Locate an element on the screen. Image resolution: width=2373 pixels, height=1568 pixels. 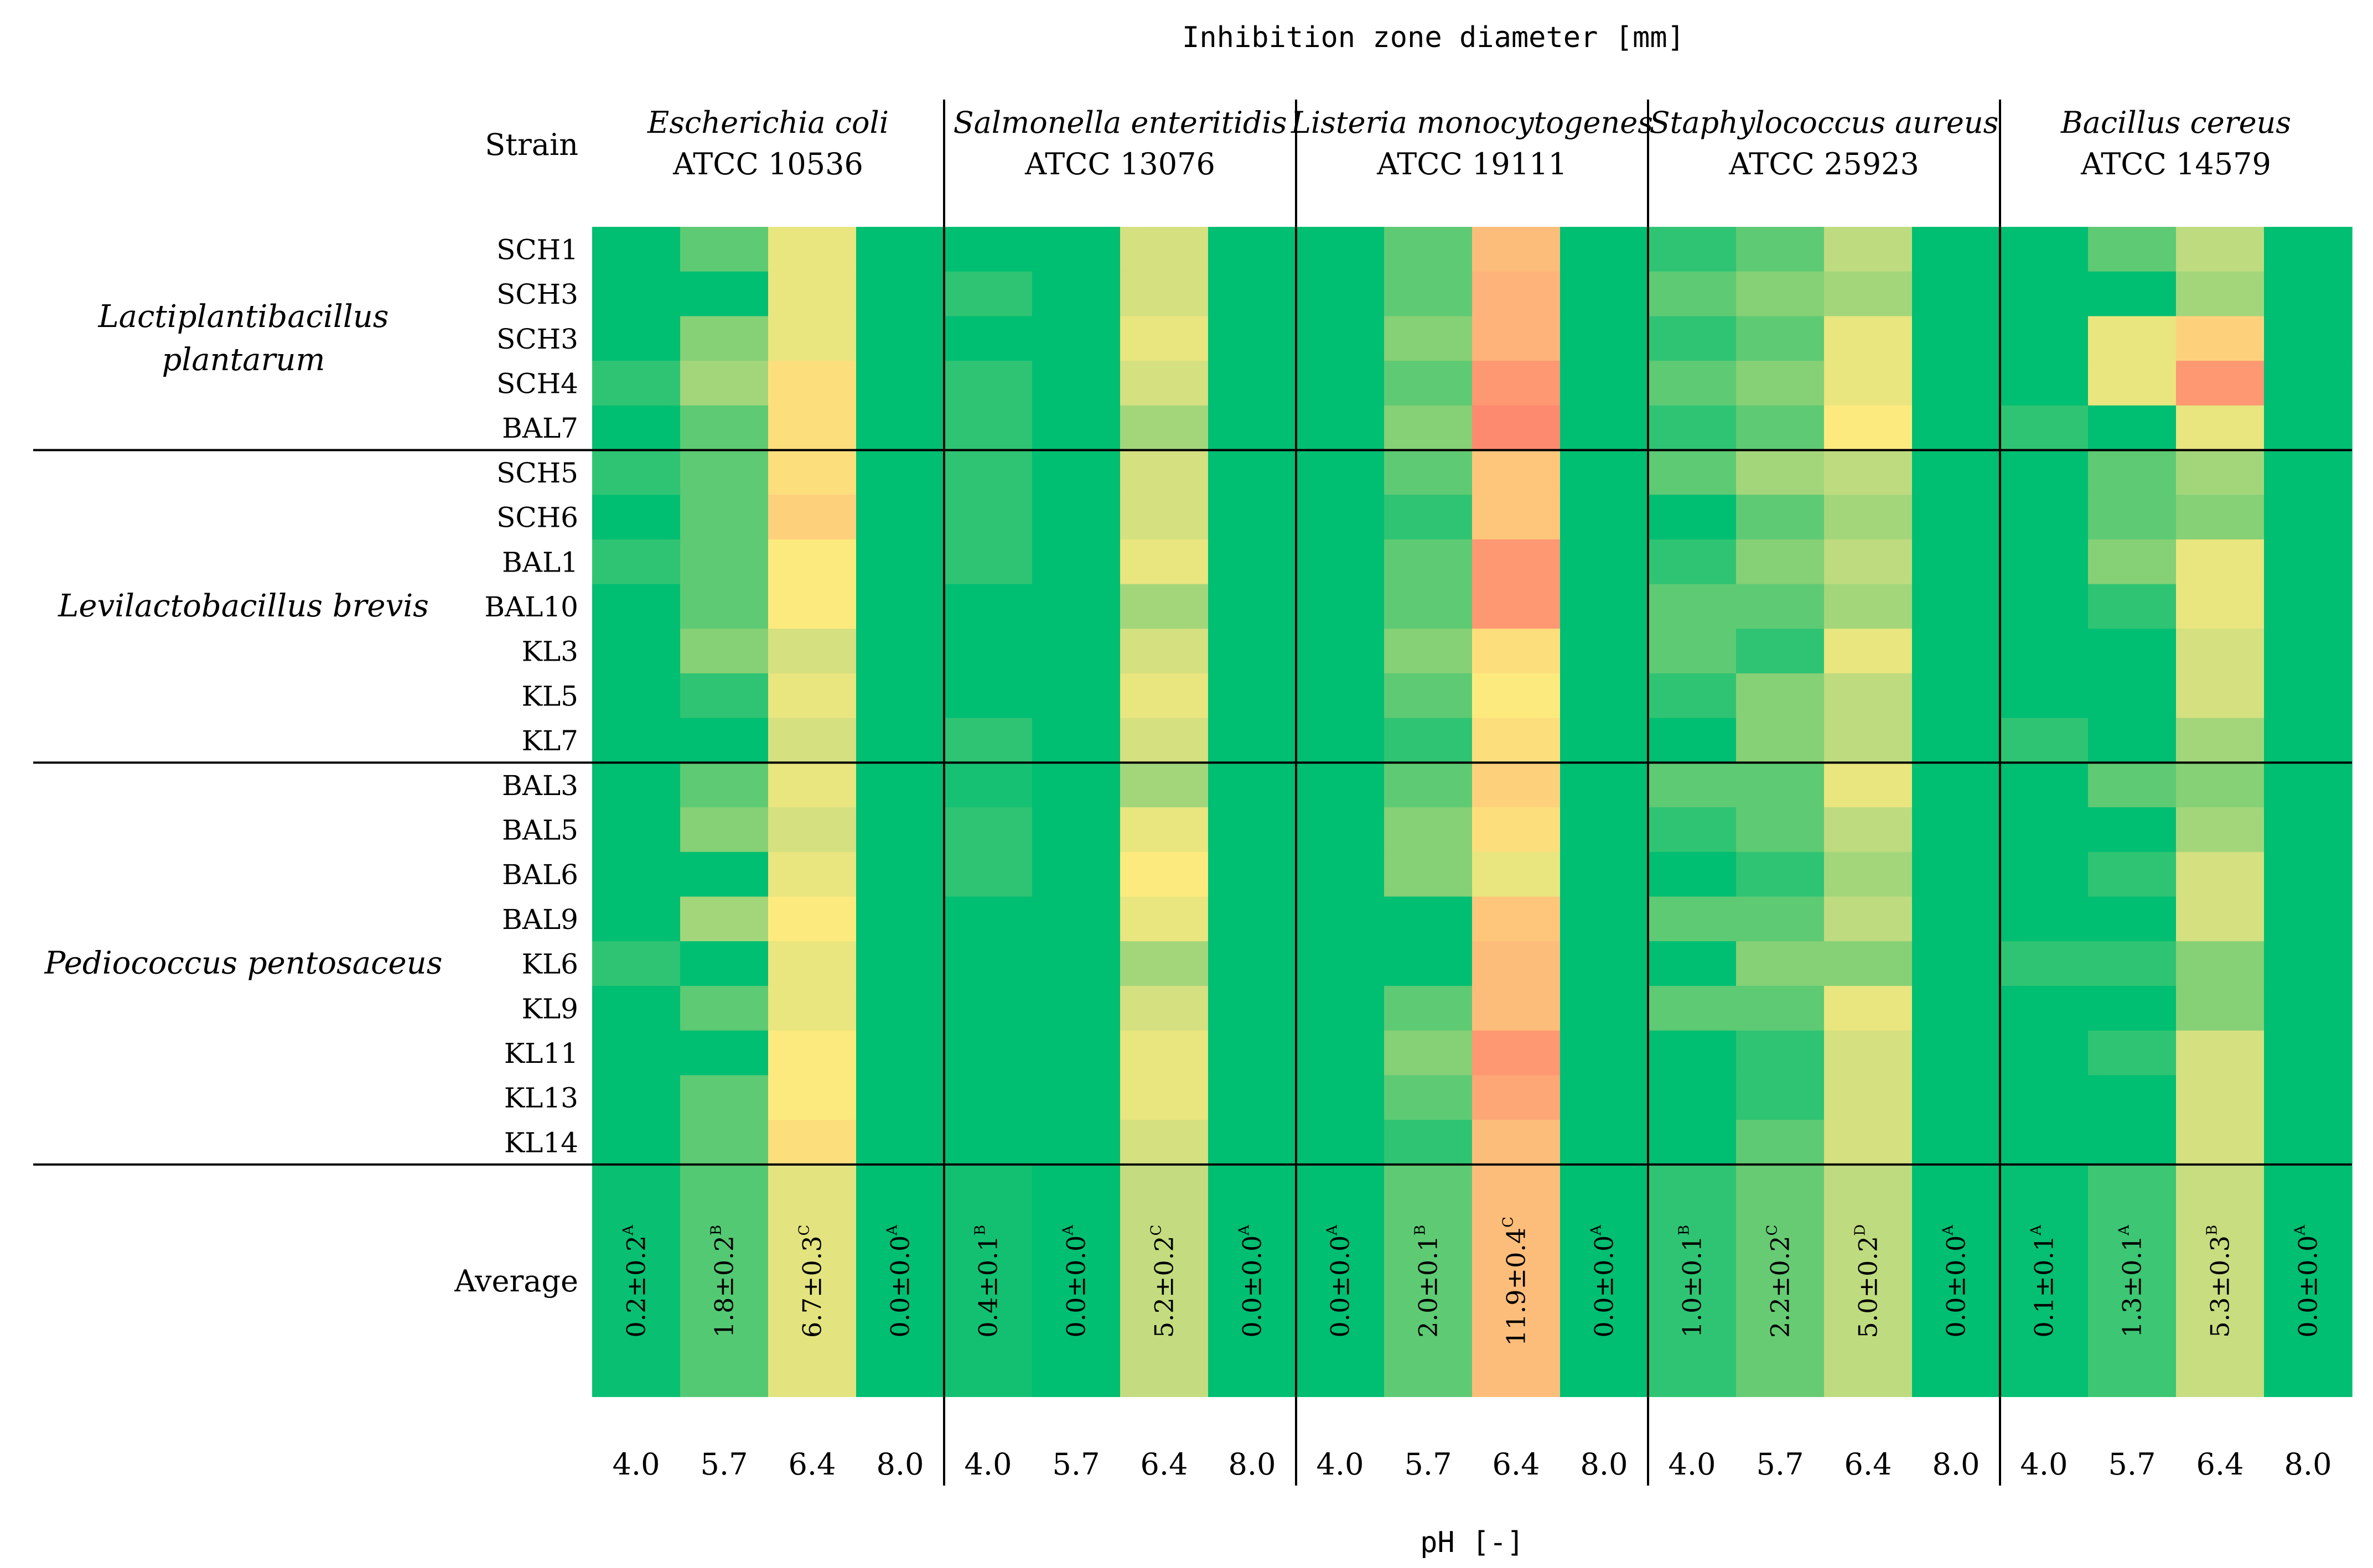
strain-label: KL9 is located at coordinates (550, 1009).